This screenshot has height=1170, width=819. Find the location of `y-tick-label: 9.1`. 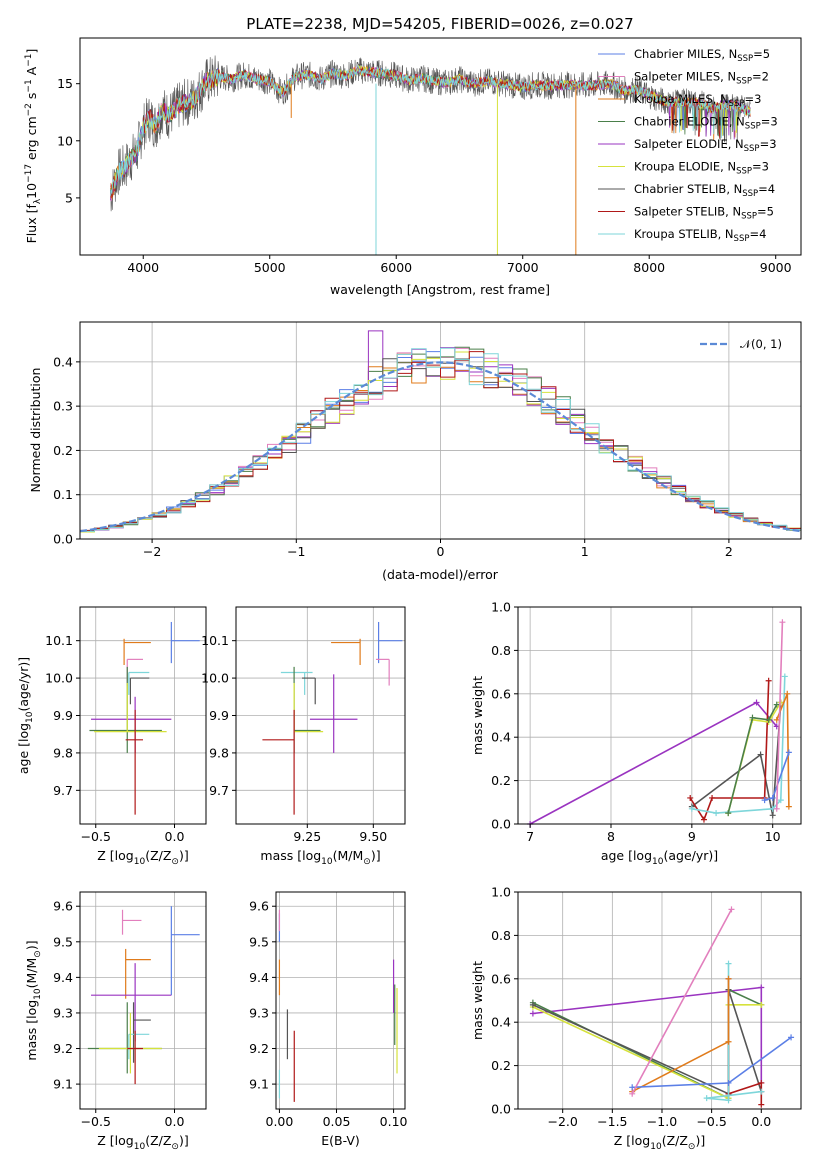

y-tick-label: 9.1 is located at coordinates (259, 1084).